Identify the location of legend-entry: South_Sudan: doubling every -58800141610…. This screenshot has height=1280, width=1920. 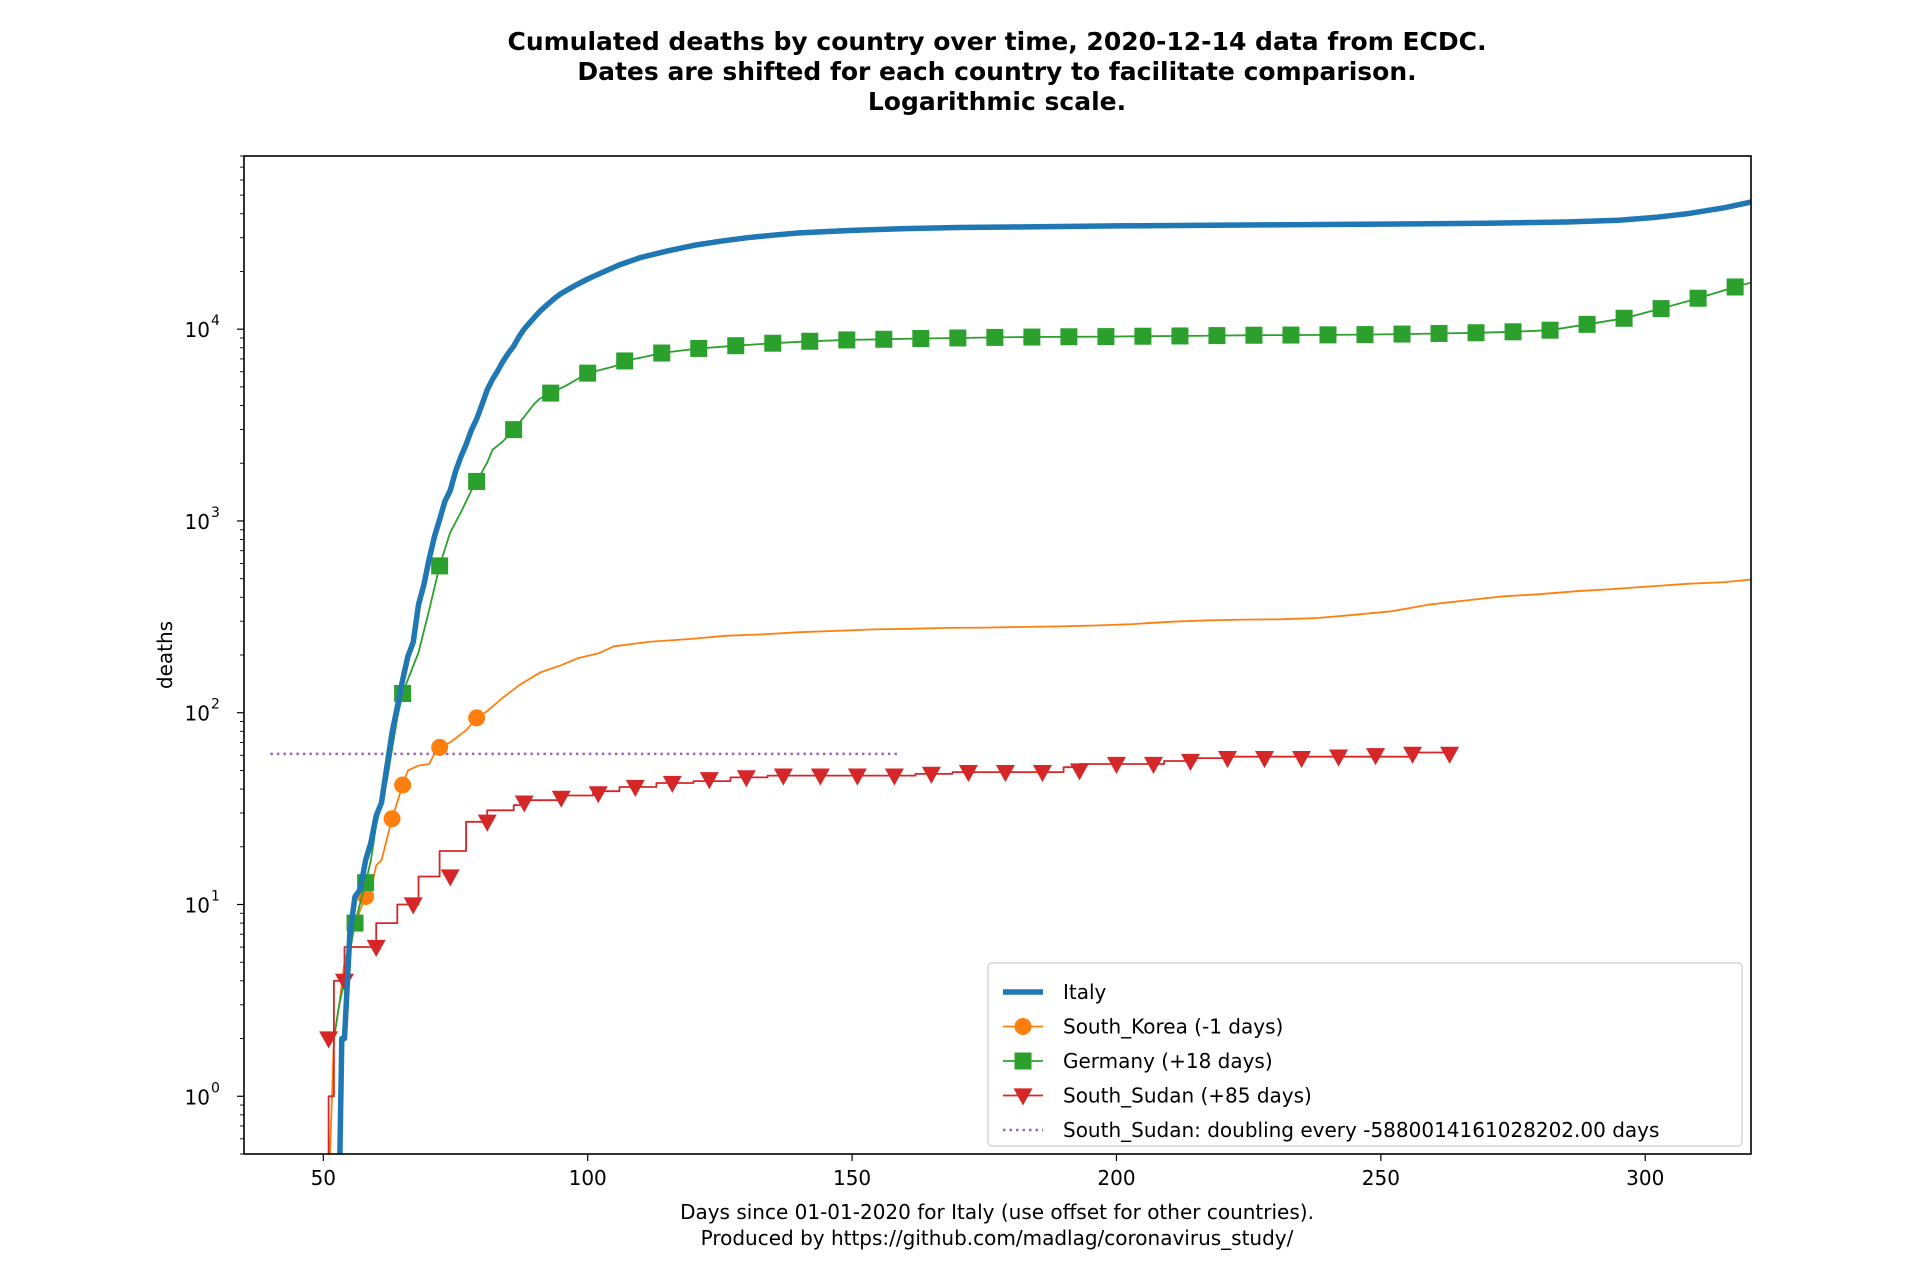
(1331, 1130).